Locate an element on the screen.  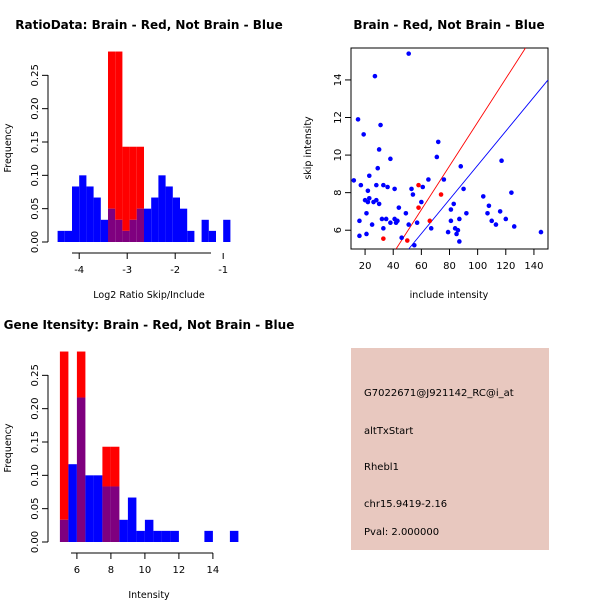
h1-y-tick-label: 0.25 is located at coordinates (35, 75).